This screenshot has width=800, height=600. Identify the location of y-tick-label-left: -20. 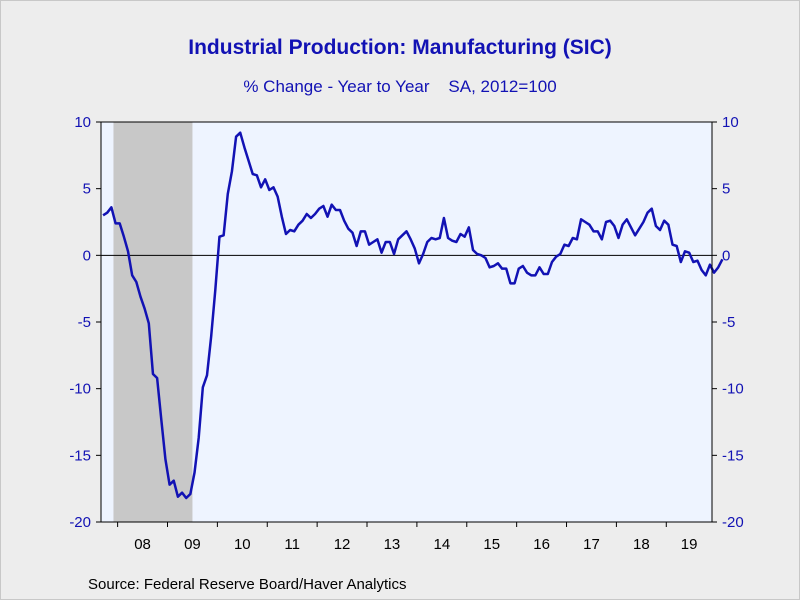
(80, 522).